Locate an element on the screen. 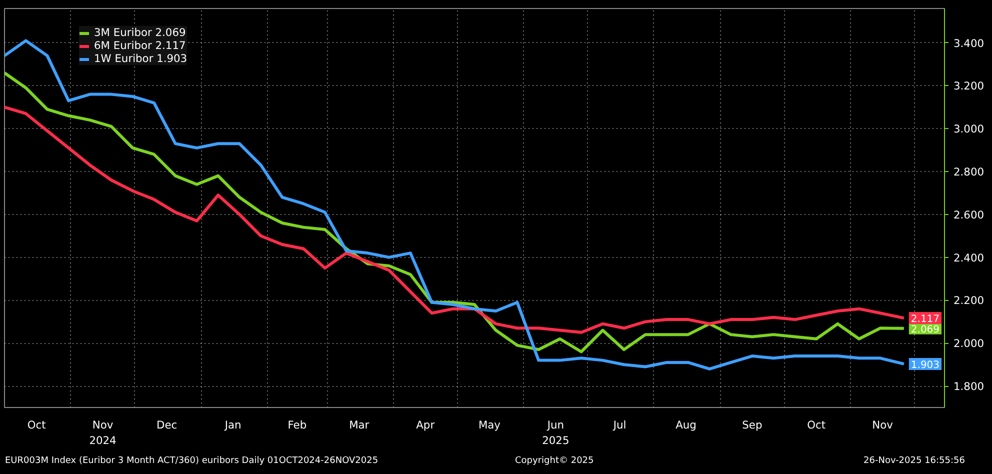  x-tick-label: Dec is located at coordinates (167, 425).